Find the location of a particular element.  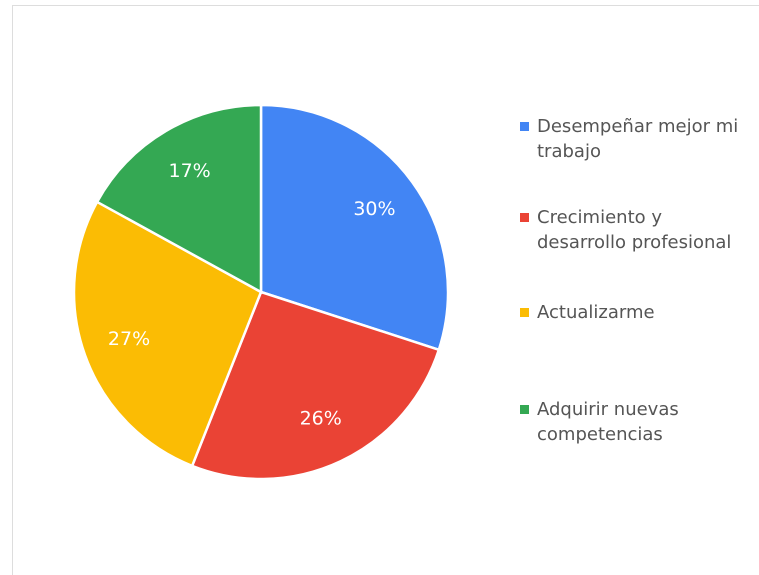

legend-item: Adquirir nuevas competencias is located at coordinates (635, 422).